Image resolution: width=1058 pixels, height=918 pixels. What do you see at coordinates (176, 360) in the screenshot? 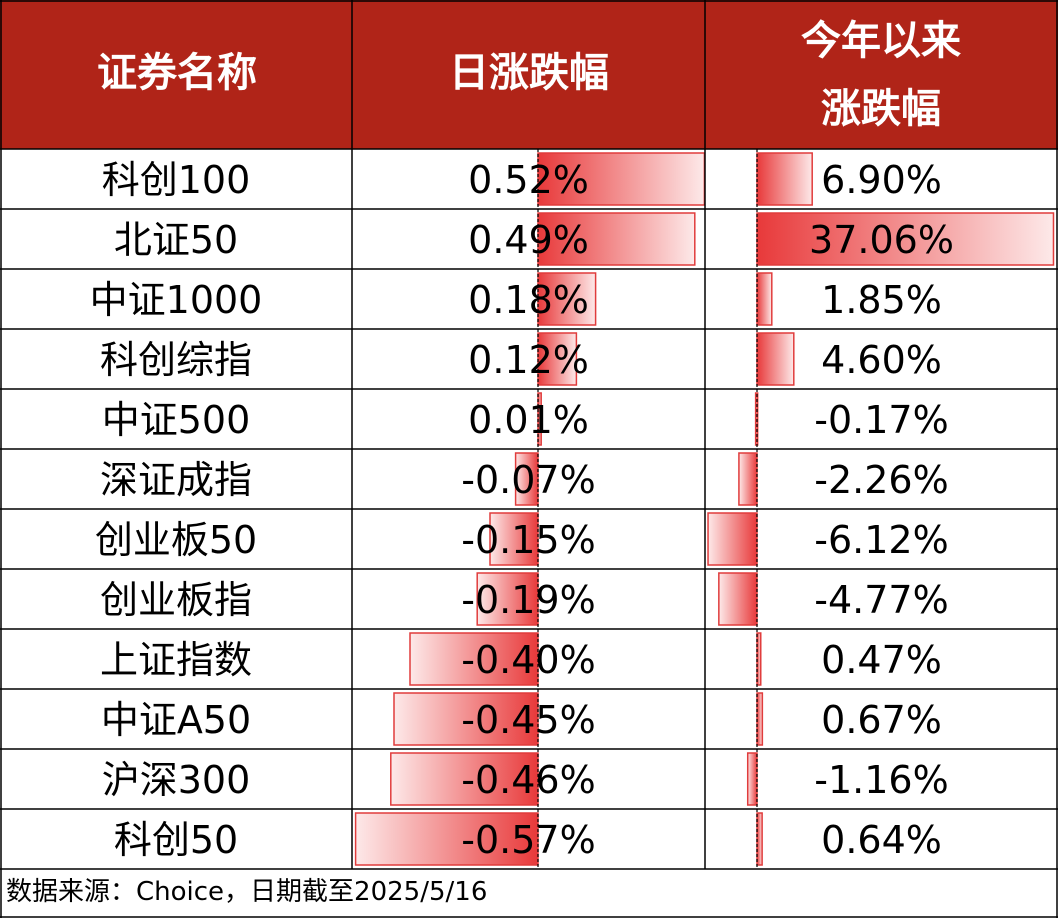
I see `security-name: 科创综指` at bounding box center [176, 360].